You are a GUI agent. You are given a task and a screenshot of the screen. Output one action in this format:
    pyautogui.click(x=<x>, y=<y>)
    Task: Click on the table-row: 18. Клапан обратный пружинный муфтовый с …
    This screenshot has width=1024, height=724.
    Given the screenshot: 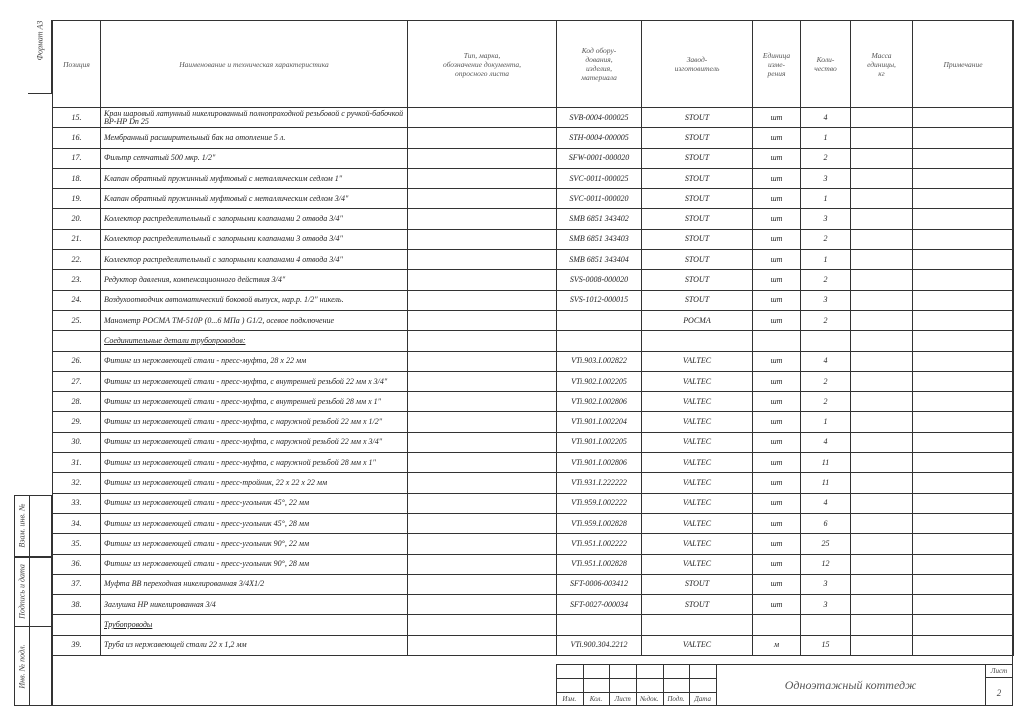 What is the action you would take?
    pyautogui.click(x=533, y=178)
    